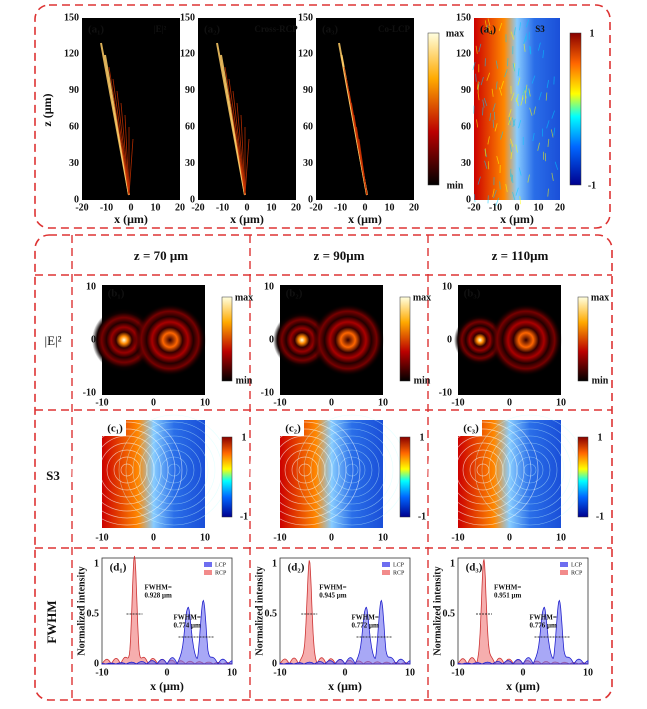  Describe the element at coordinates (308, 90) in the screenshot. I see `y-tick-label: 90` at that location.